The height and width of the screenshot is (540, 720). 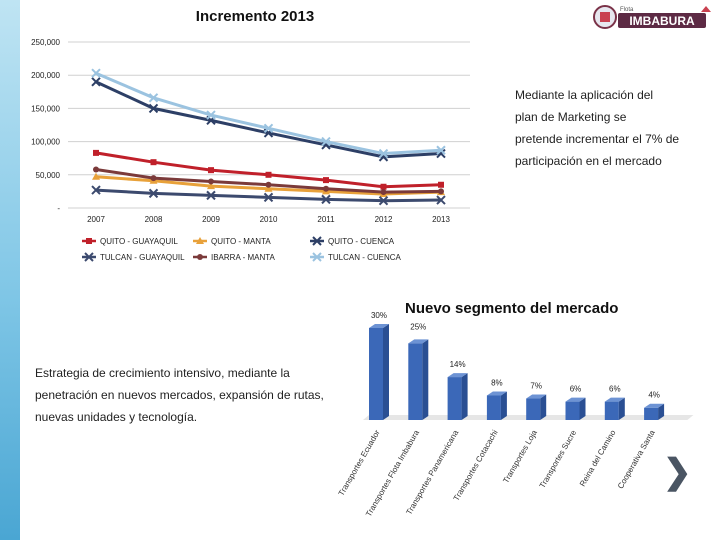 I want to click on bar-category-label: Transportes Sucre, so click(x=558, y=459).